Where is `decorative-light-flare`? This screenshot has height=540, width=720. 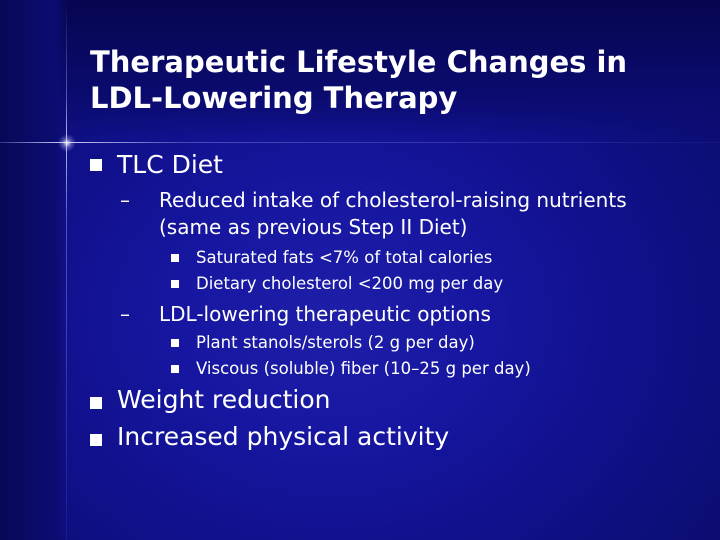 decorative-light-flare is located at coordinates (67, 143).